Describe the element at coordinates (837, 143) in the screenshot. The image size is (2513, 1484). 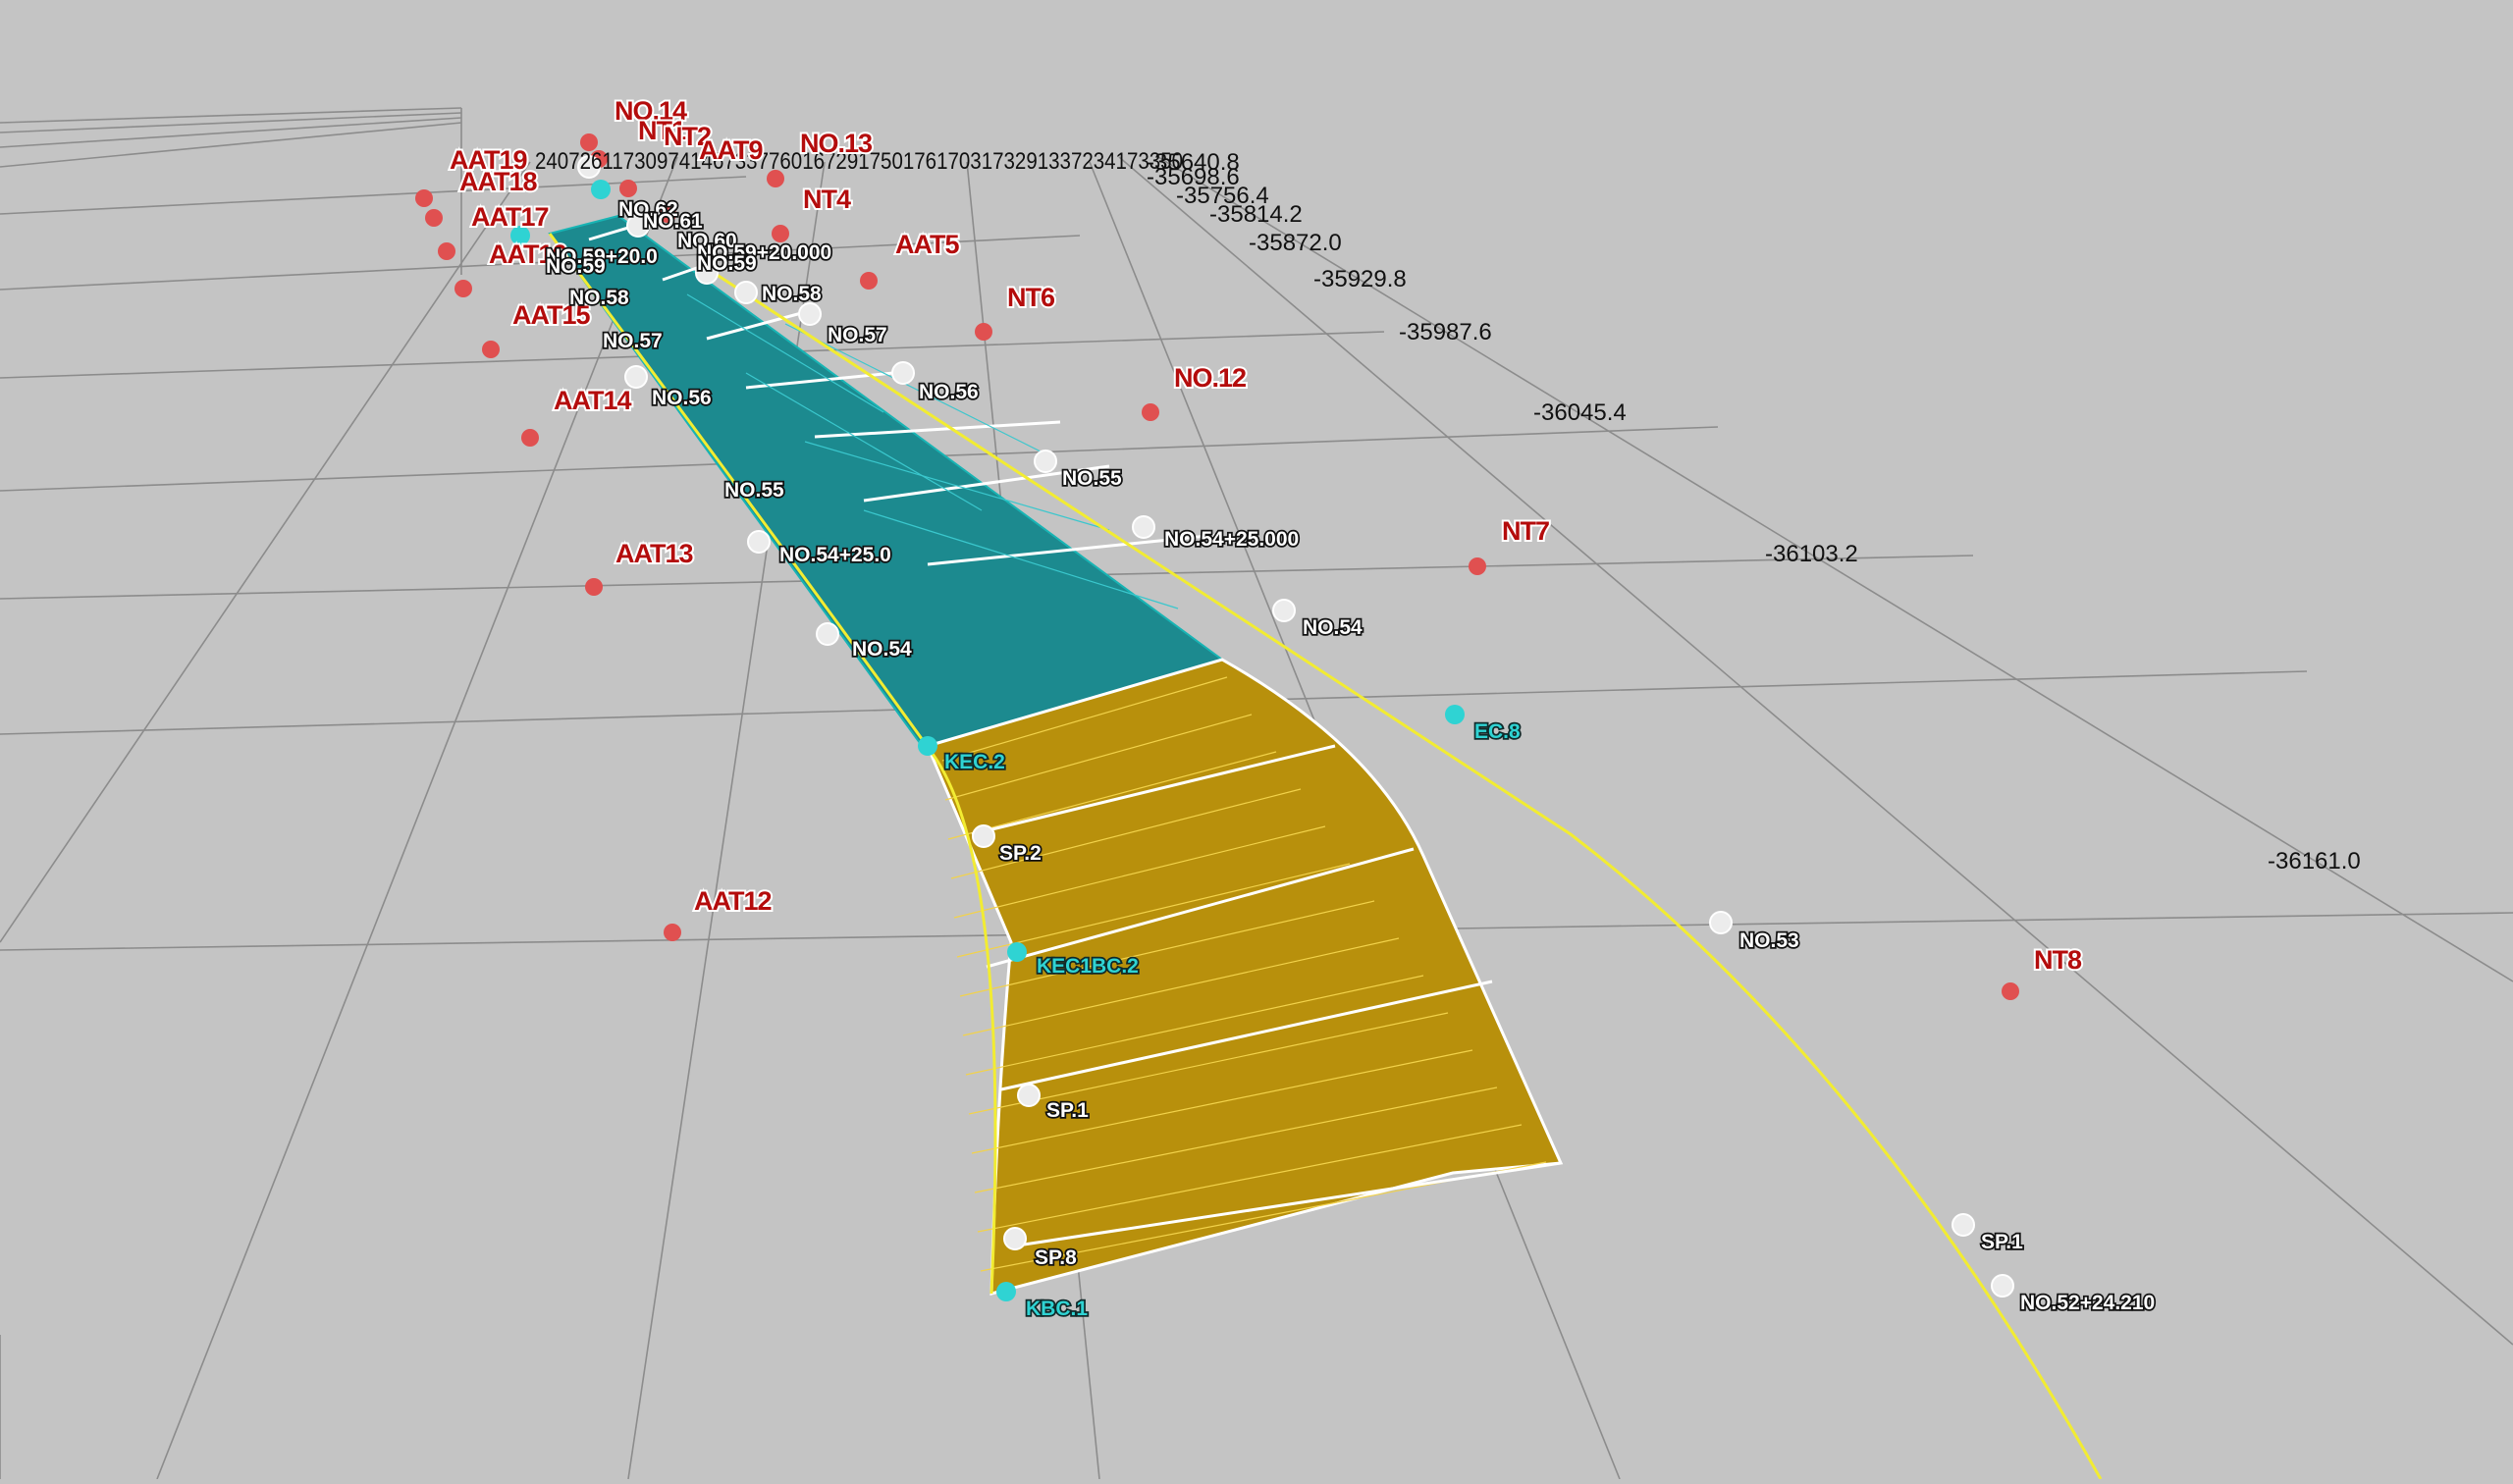
I see `survey-point-label: NO.13` at that location.